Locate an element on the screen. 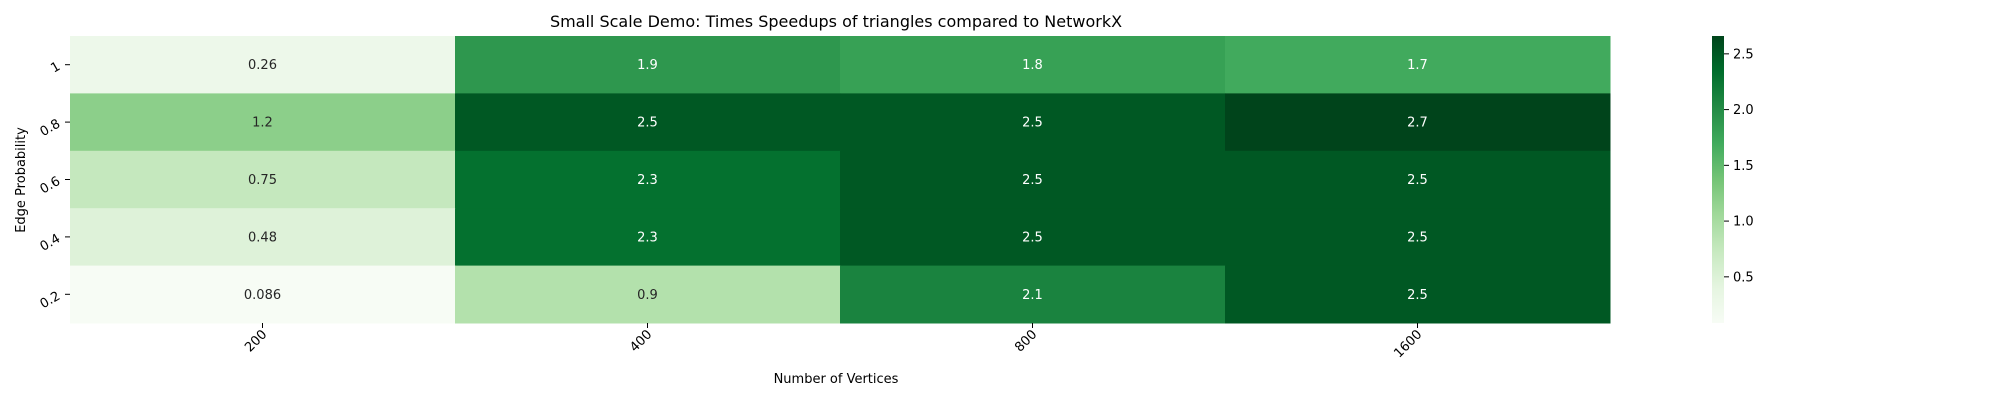  cell-value-label: 1.7 is located at coordinates (1417, 65).